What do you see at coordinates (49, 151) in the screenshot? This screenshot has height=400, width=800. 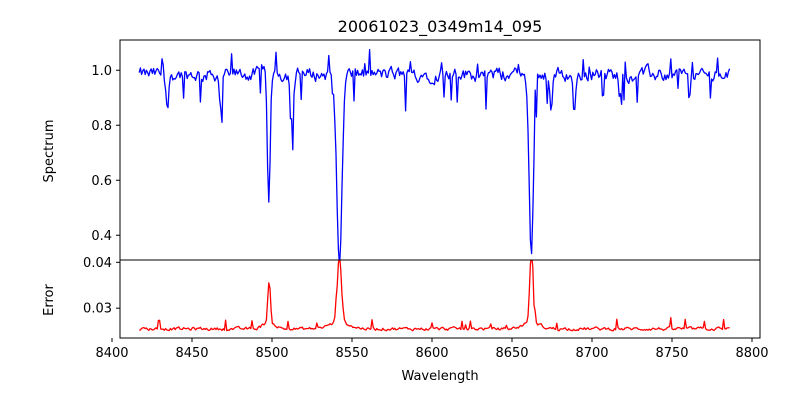 I see `spectrum-ylabel: Spectrum` at bounding box center [49, 151].